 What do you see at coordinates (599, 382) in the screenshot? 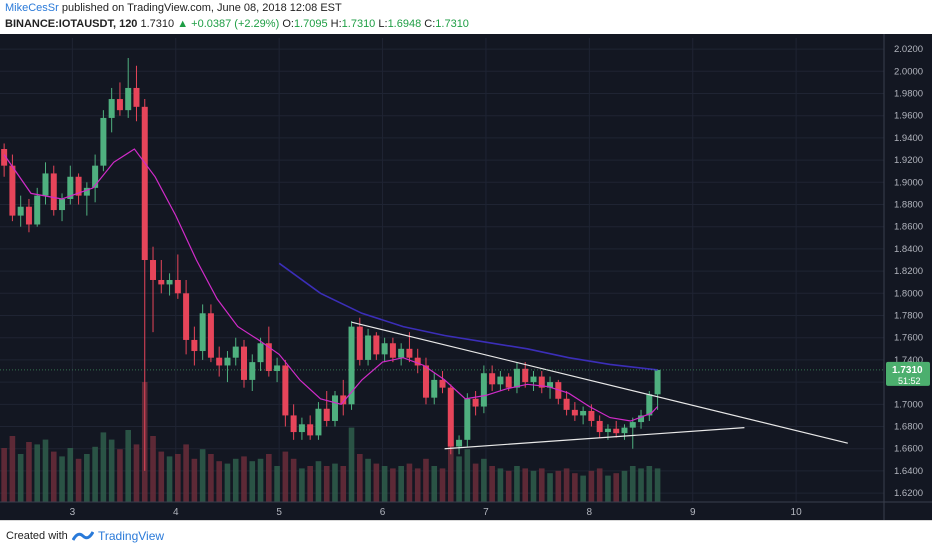
I see `trendline-upper` at bounding box center [599, 382].